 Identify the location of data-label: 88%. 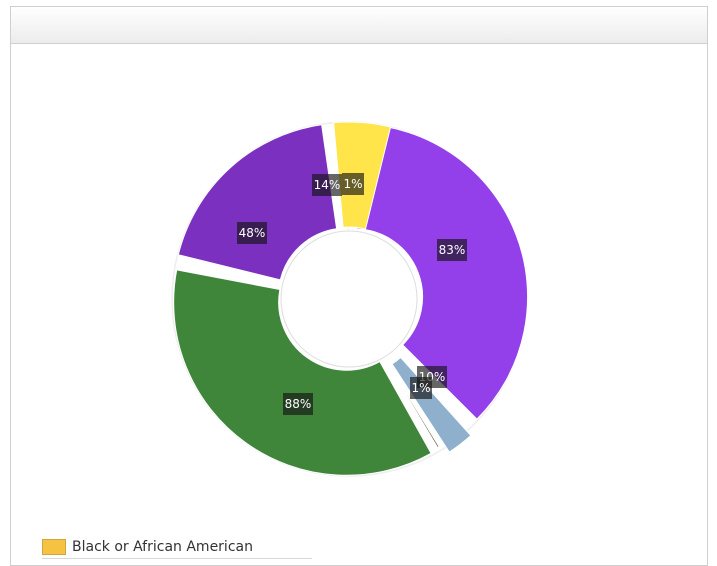
(298, 404).